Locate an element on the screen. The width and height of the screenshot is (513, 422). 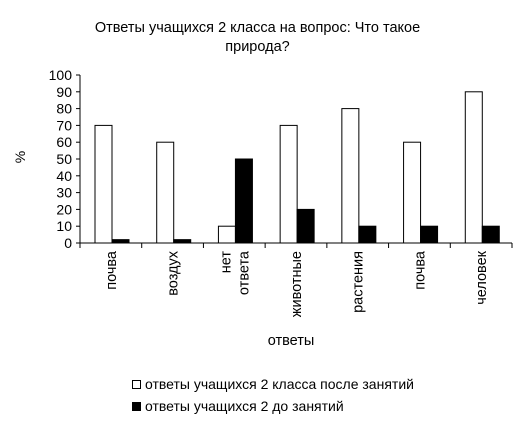
y-tick-label: 40 is located at coordinates (64, 176).